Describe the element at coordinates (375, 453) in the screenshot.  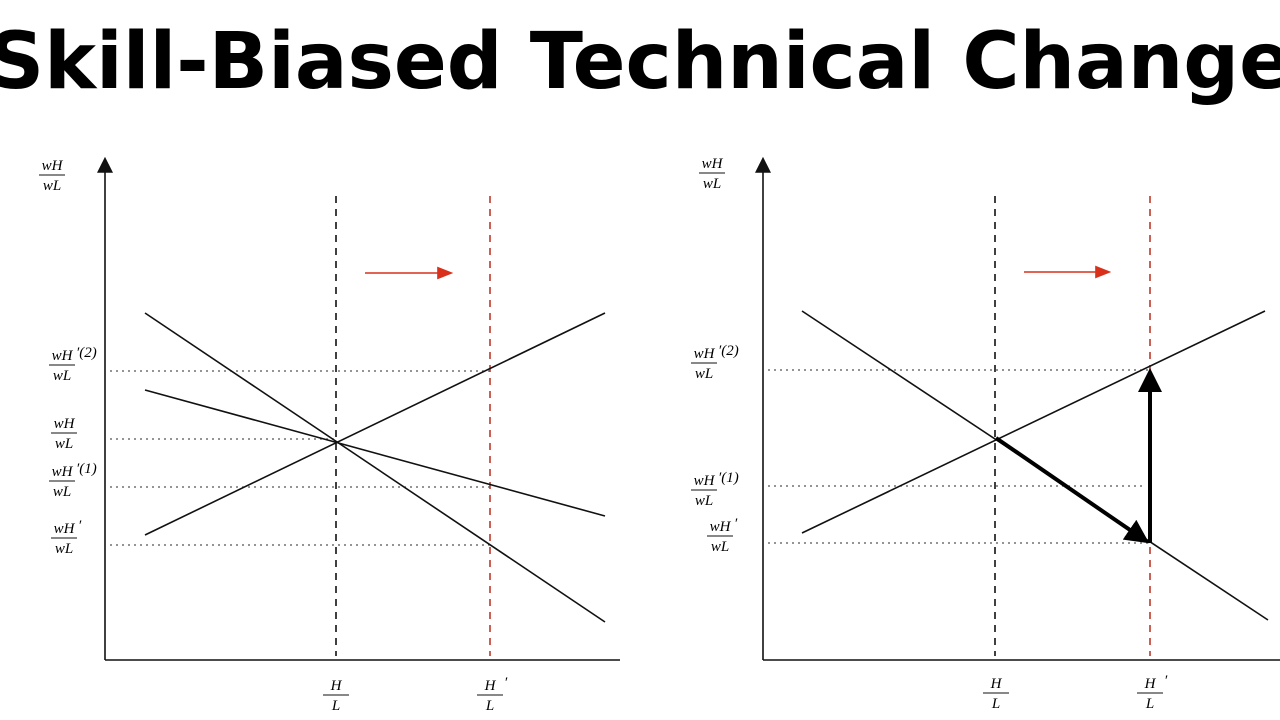
I see `demand-line` at that location.